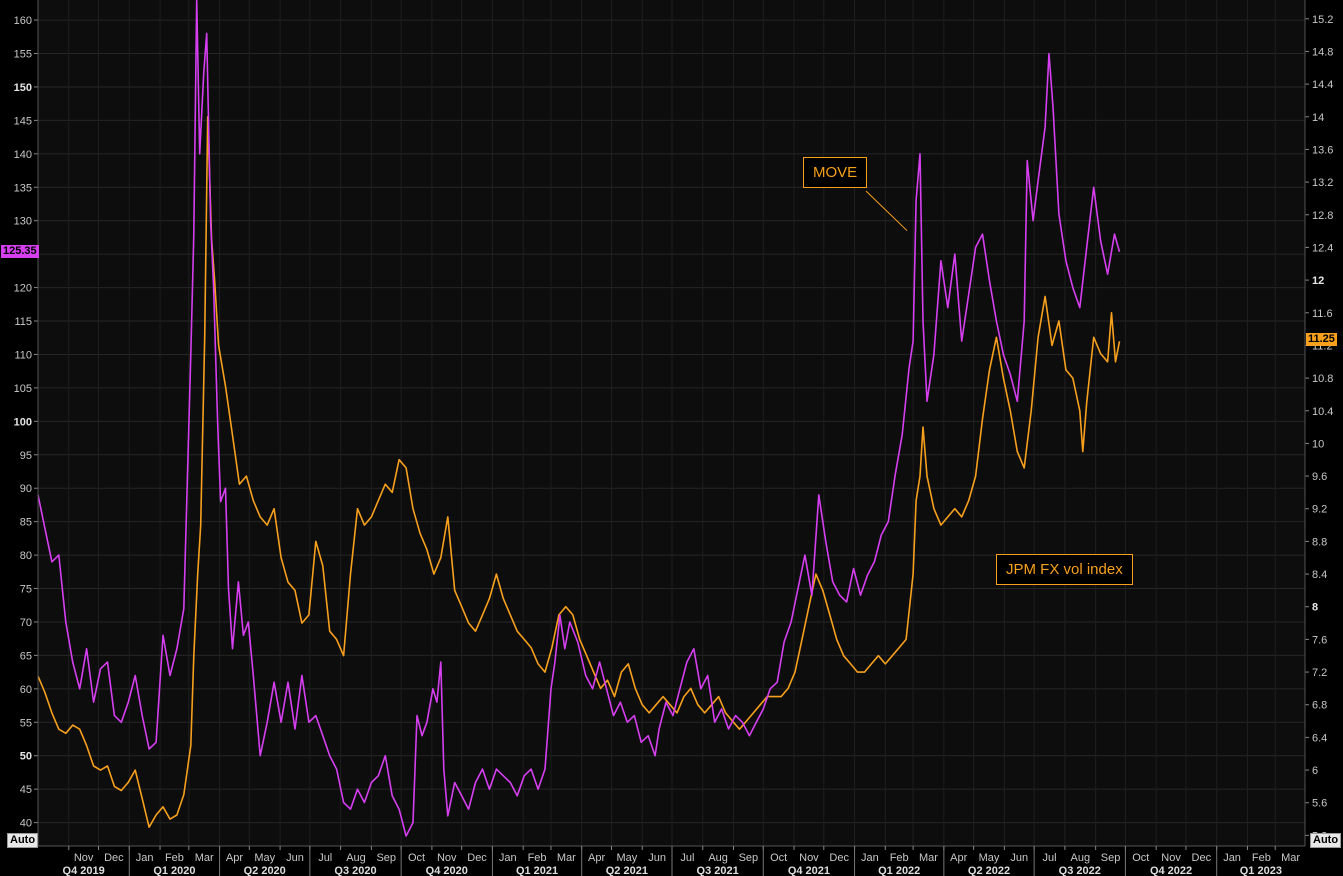  What do you see at coordinates (84, 870) in the screenshot?
I see `quarter-label: Q4 2019` at bounding box center [84, 870].